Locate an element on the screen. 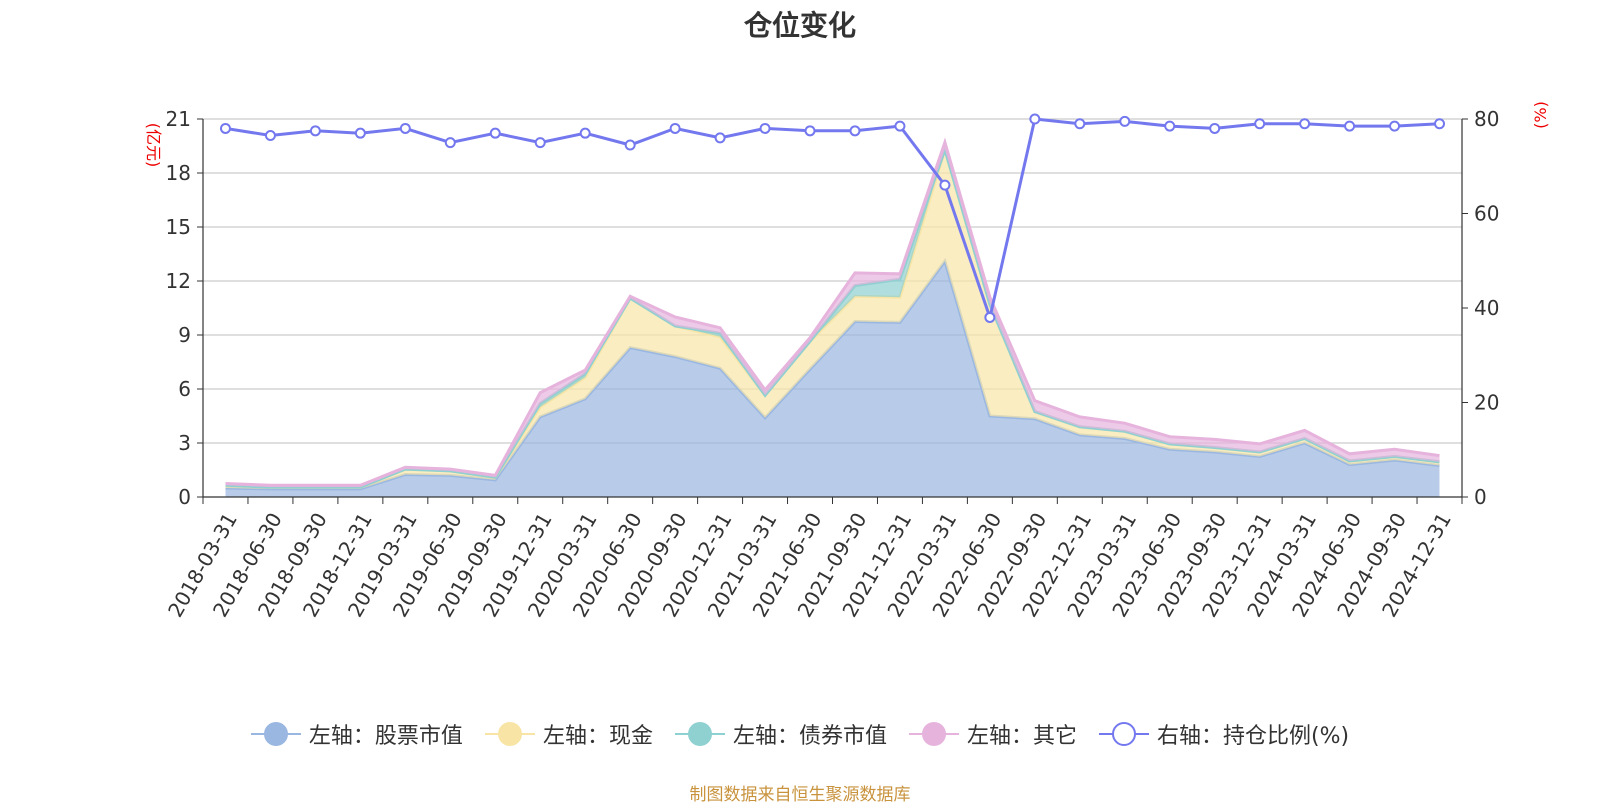 The image size is (1600, 805). y-left-tick-label: 18 is located at coordinates (178, 173).